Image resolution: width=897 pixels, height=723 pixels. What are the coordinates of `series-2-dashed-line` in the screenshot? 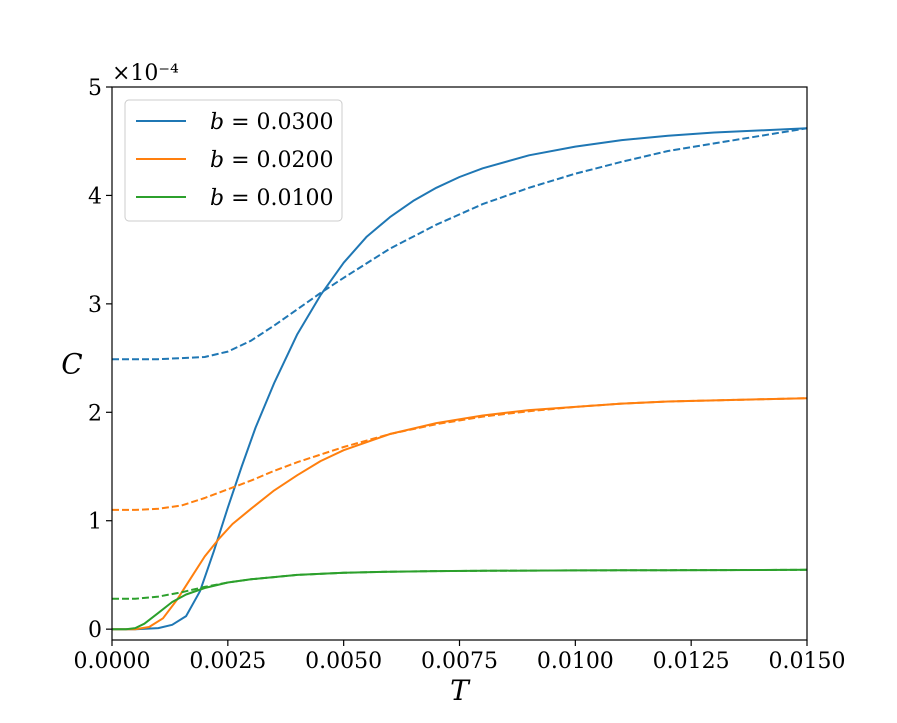 It's located at (459, 454).